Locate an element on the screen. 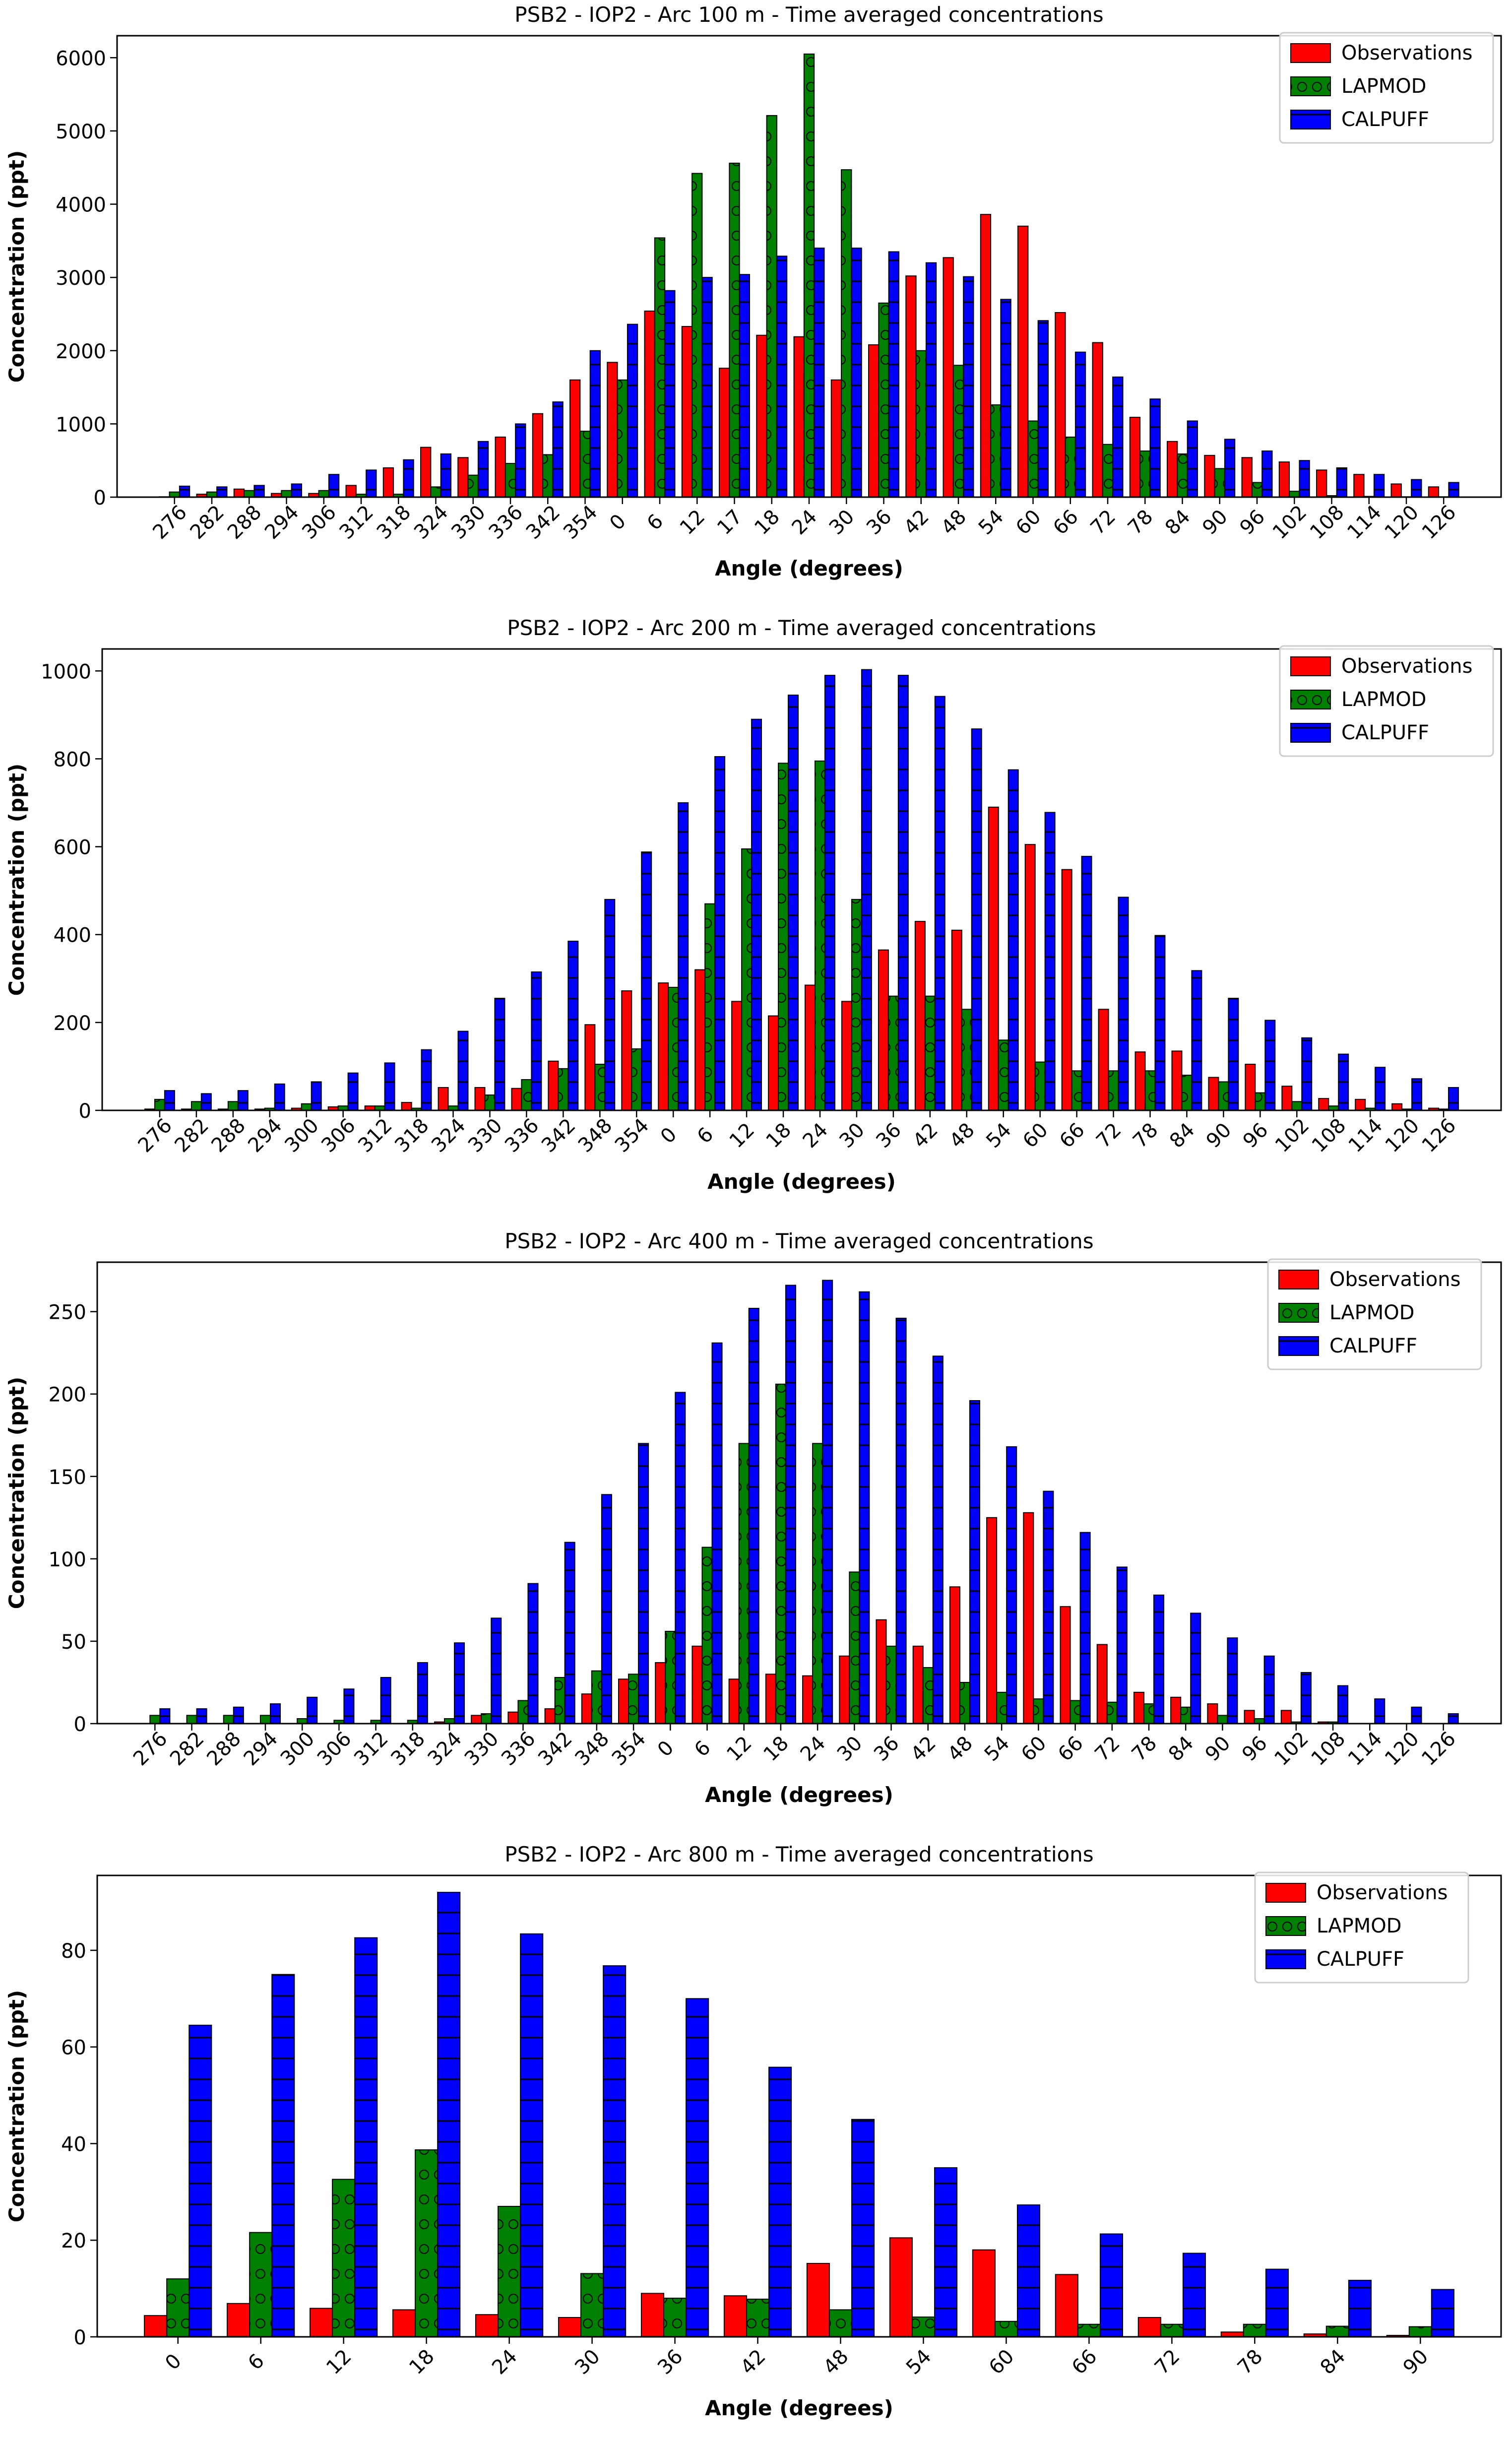 Image resolution: width=1512 pixels, height=2446 pixels. x-tick-label: 294 is located at coordinates (265, 1136).